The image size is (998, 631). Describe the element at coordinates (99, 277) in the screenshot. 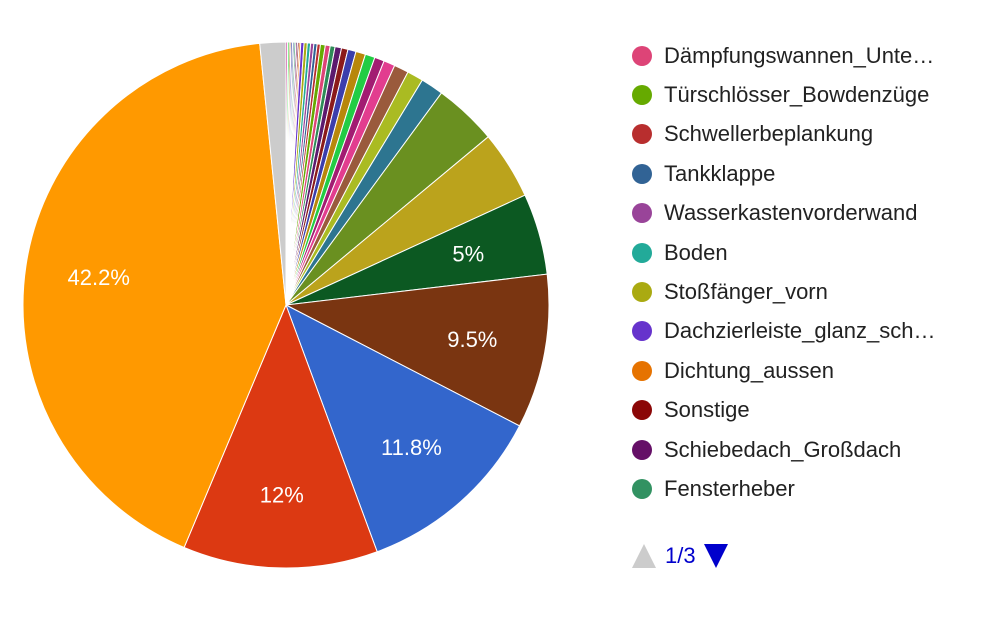

I see `slice-percent-label: 42.2%` at that location.